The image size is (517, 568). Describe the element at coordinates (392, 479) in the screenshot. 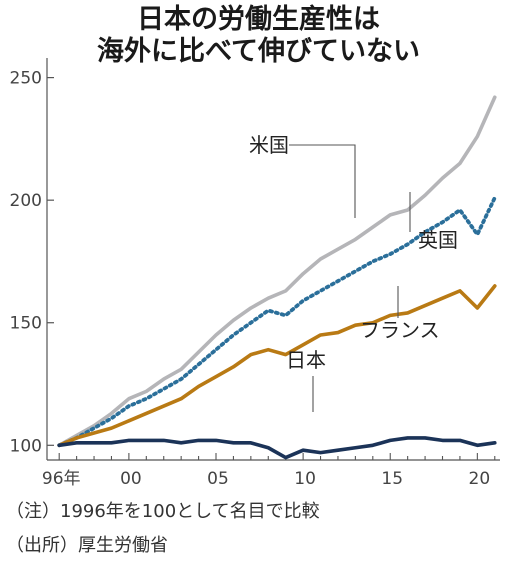

I see `x-tick-label: 15` at that location.